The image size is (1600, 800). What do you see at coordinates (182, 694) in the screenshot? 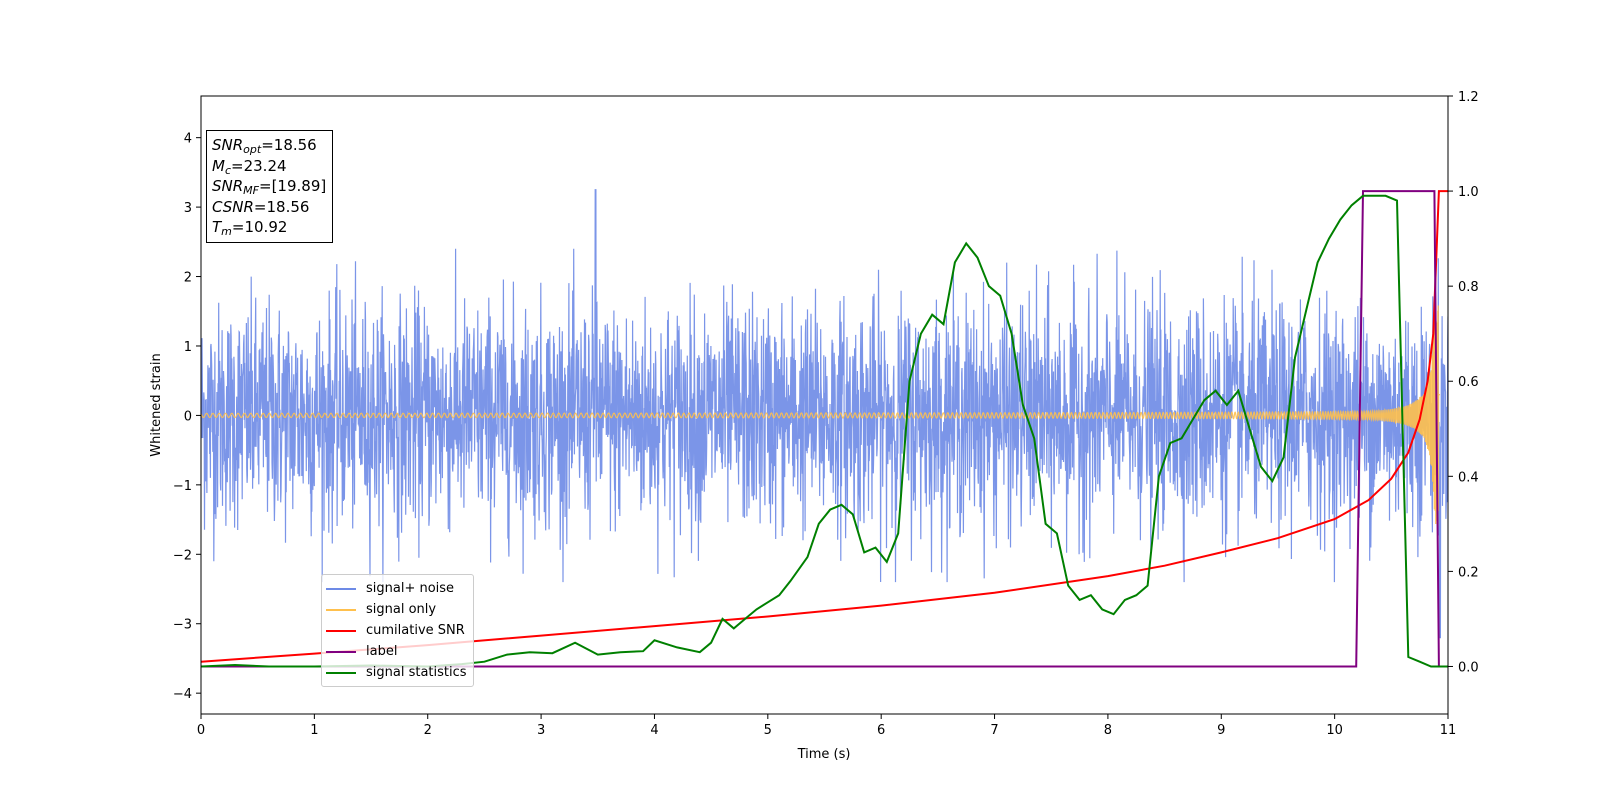
I see `y-tick-label: −4` at bounding box center [182, 694].